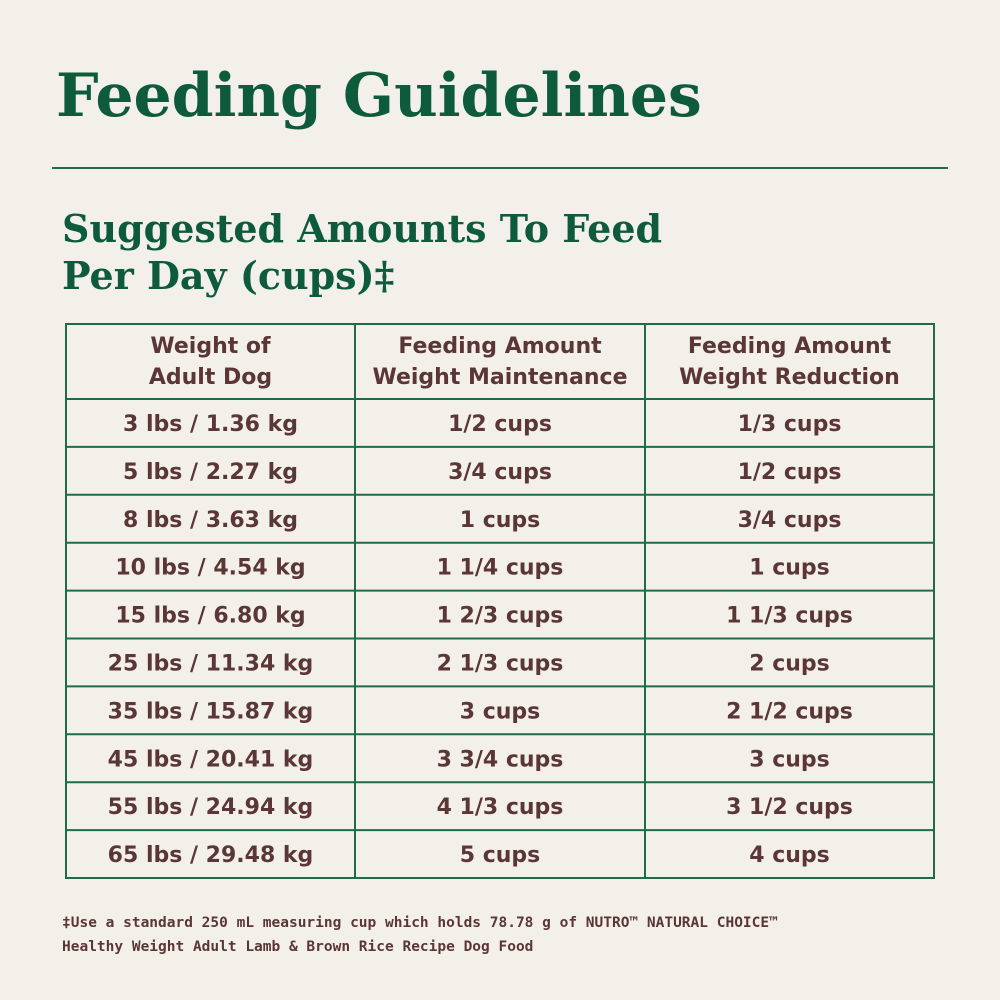  What do you see at coordinates (789, 377) in the screenshot?
I see `column-header: Weight Reduction` at bounding box center [789, 377].